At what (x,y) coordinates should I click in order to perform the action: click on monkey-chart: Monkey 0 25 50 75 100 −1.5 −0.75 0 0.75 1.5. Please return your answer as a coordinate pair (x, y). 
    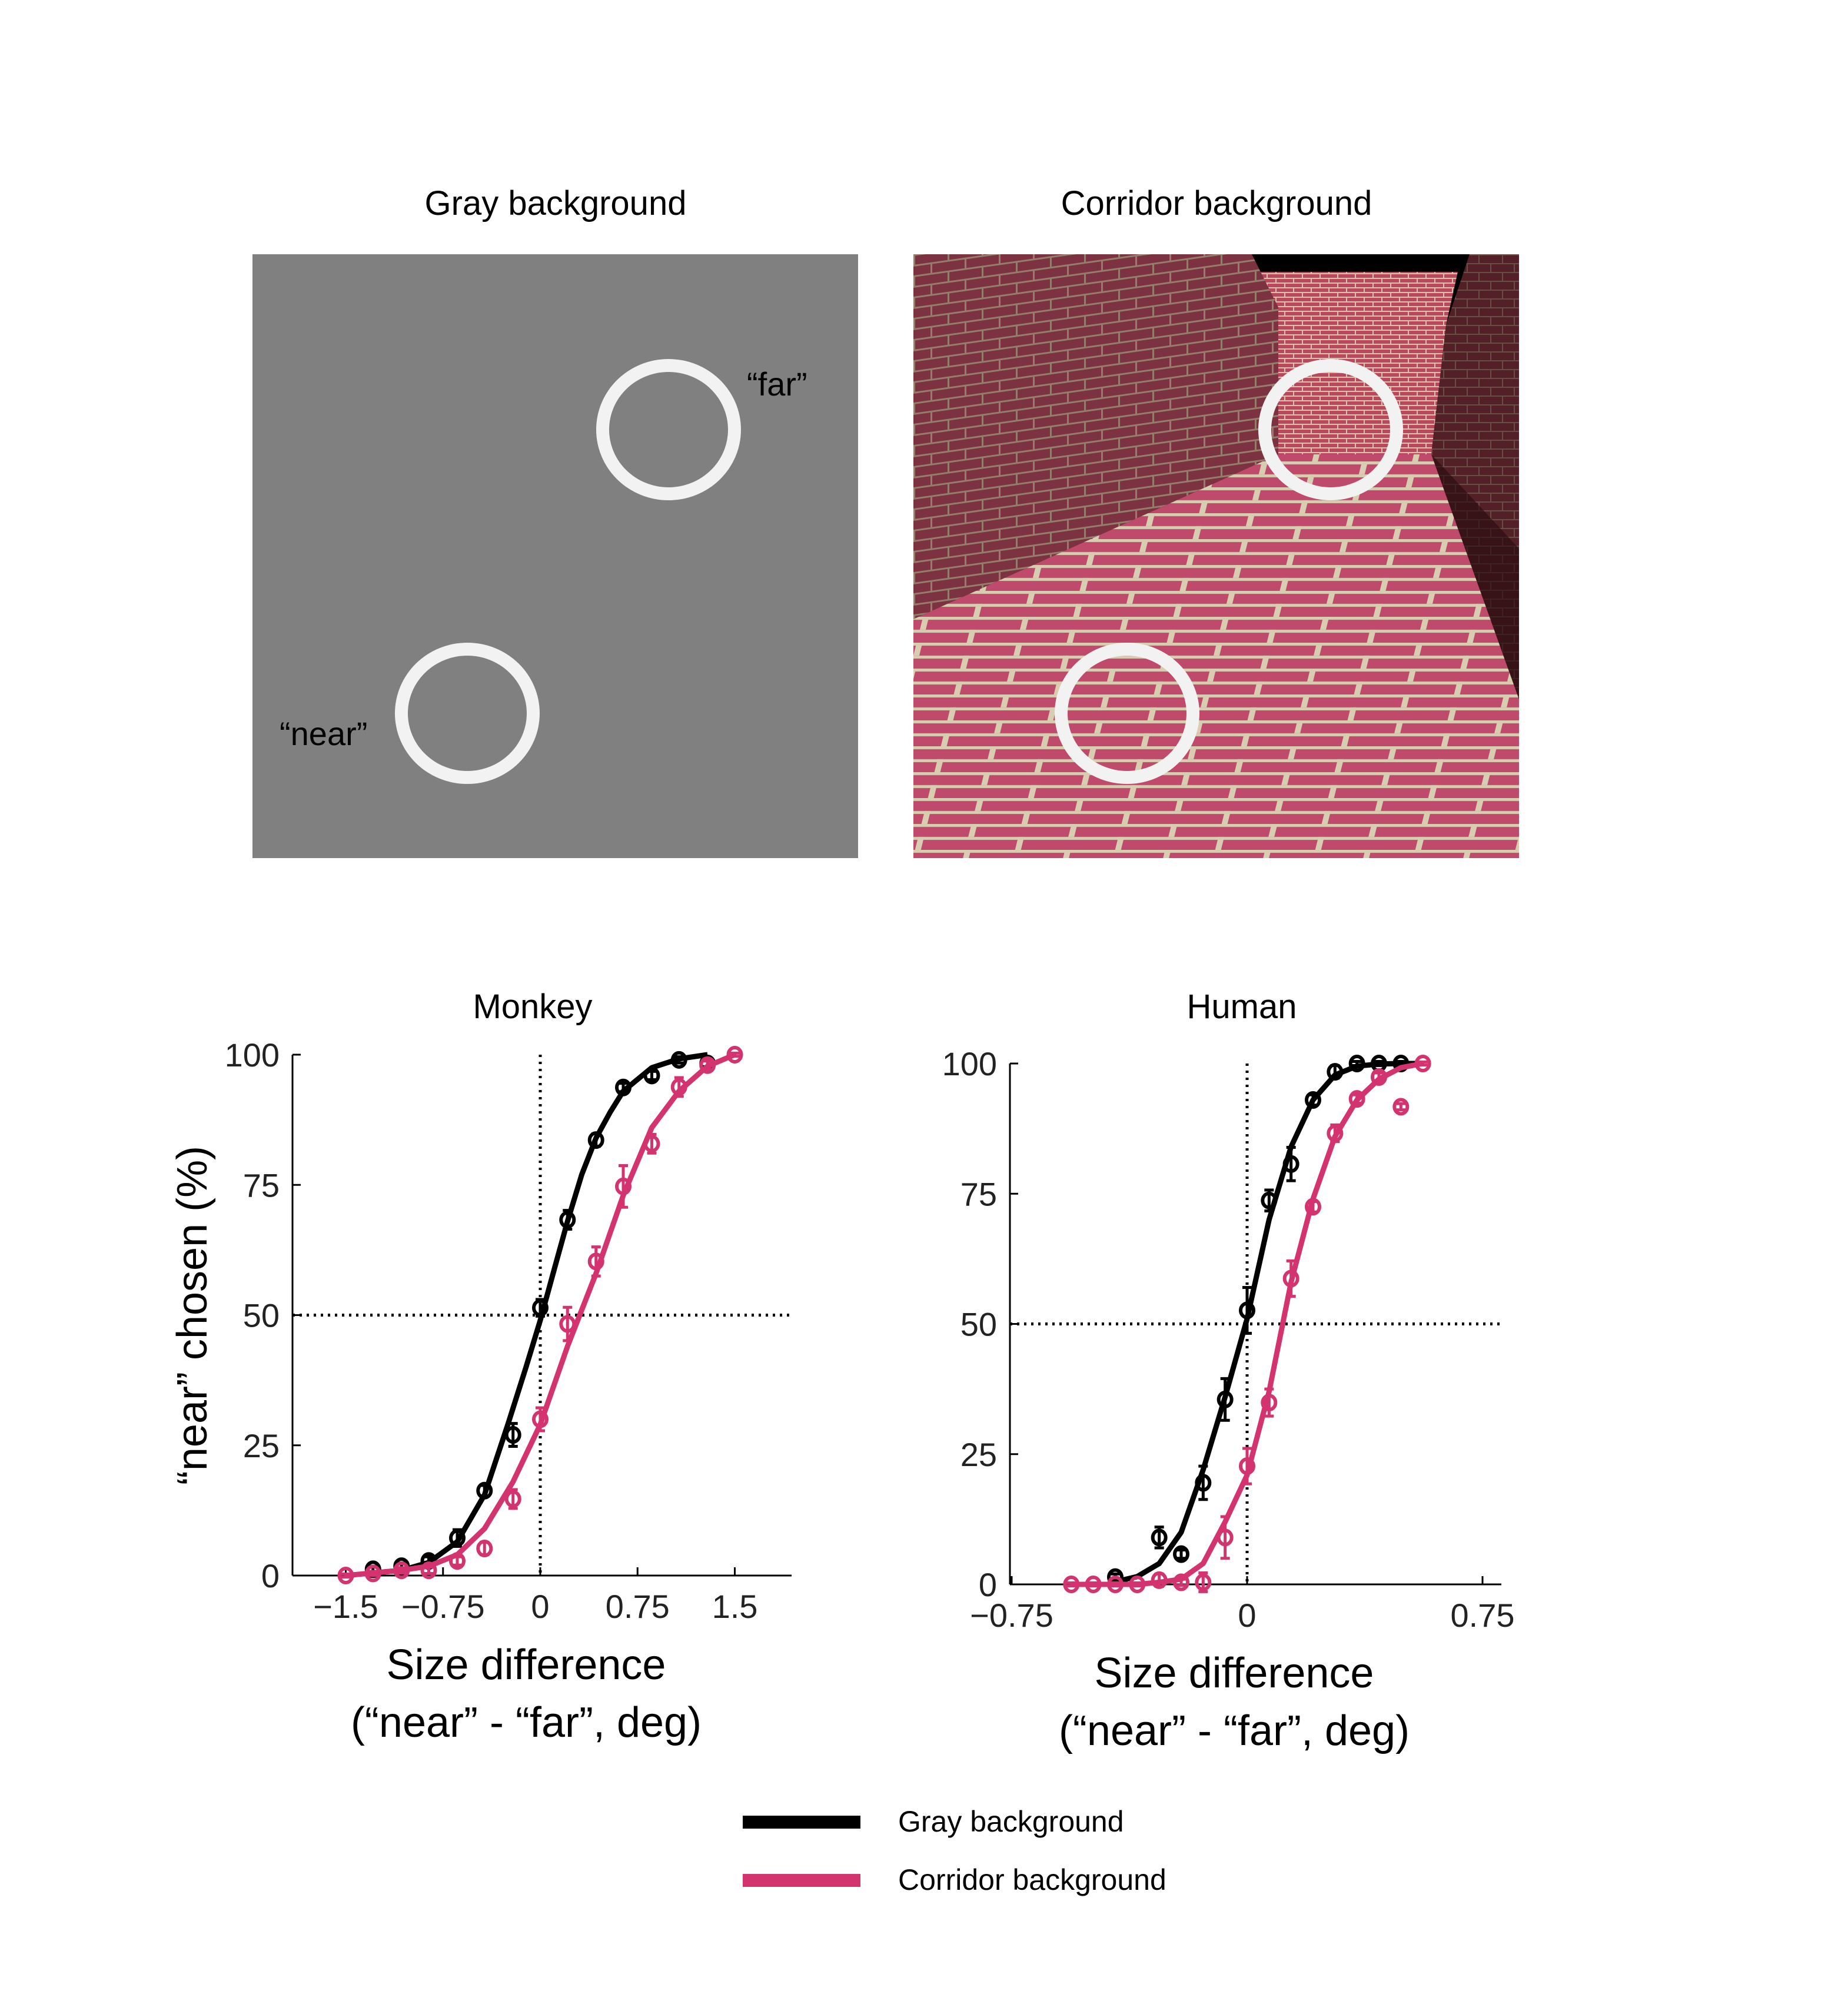
    Looking at the image, I should click on (508, 1306).